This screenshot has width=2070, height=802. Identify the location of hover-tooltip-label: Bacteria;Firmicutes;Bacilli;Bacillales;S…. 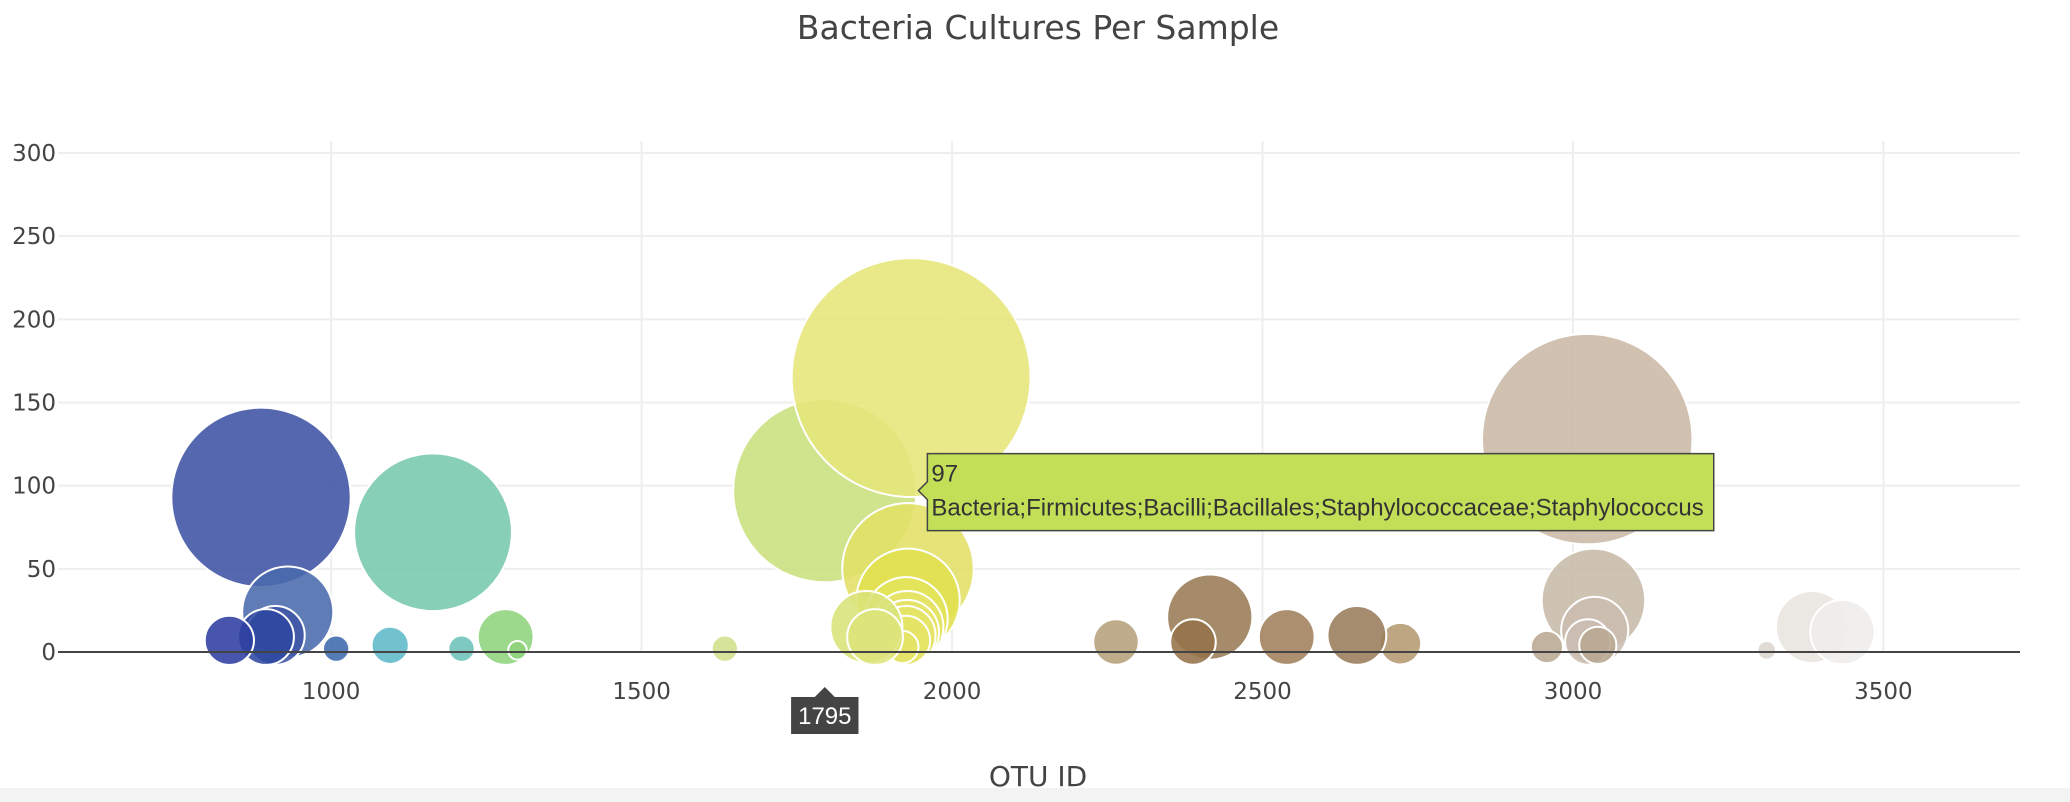
(1317, 508).